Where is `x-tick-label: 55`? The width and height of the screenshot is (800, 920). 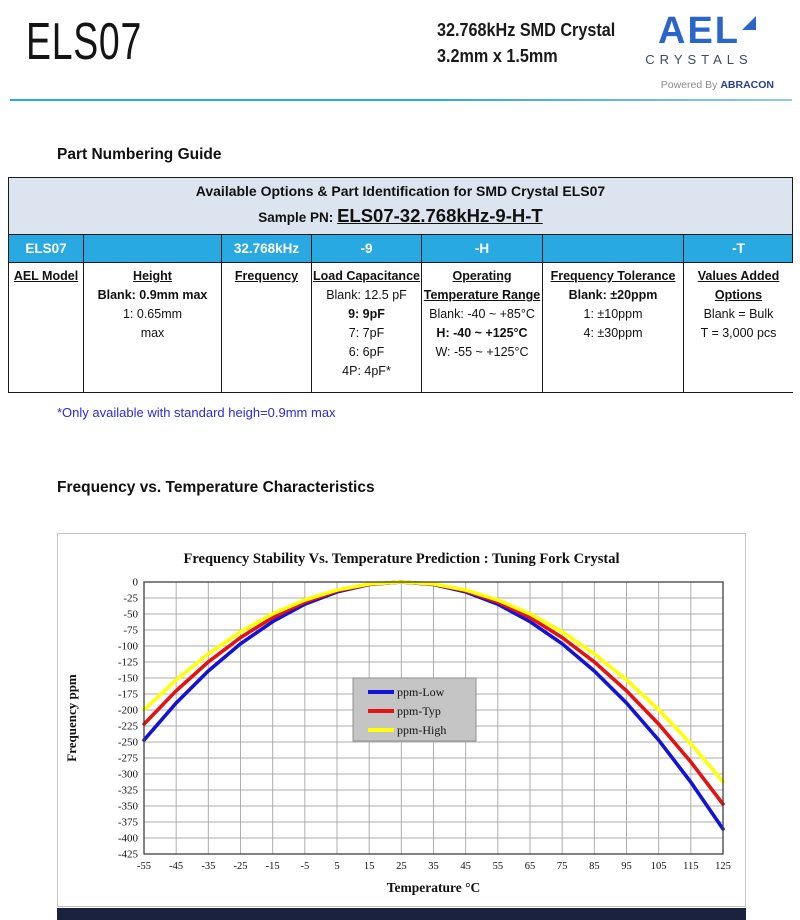 x-tick-label: 55 is located at coordinates (498, 866).